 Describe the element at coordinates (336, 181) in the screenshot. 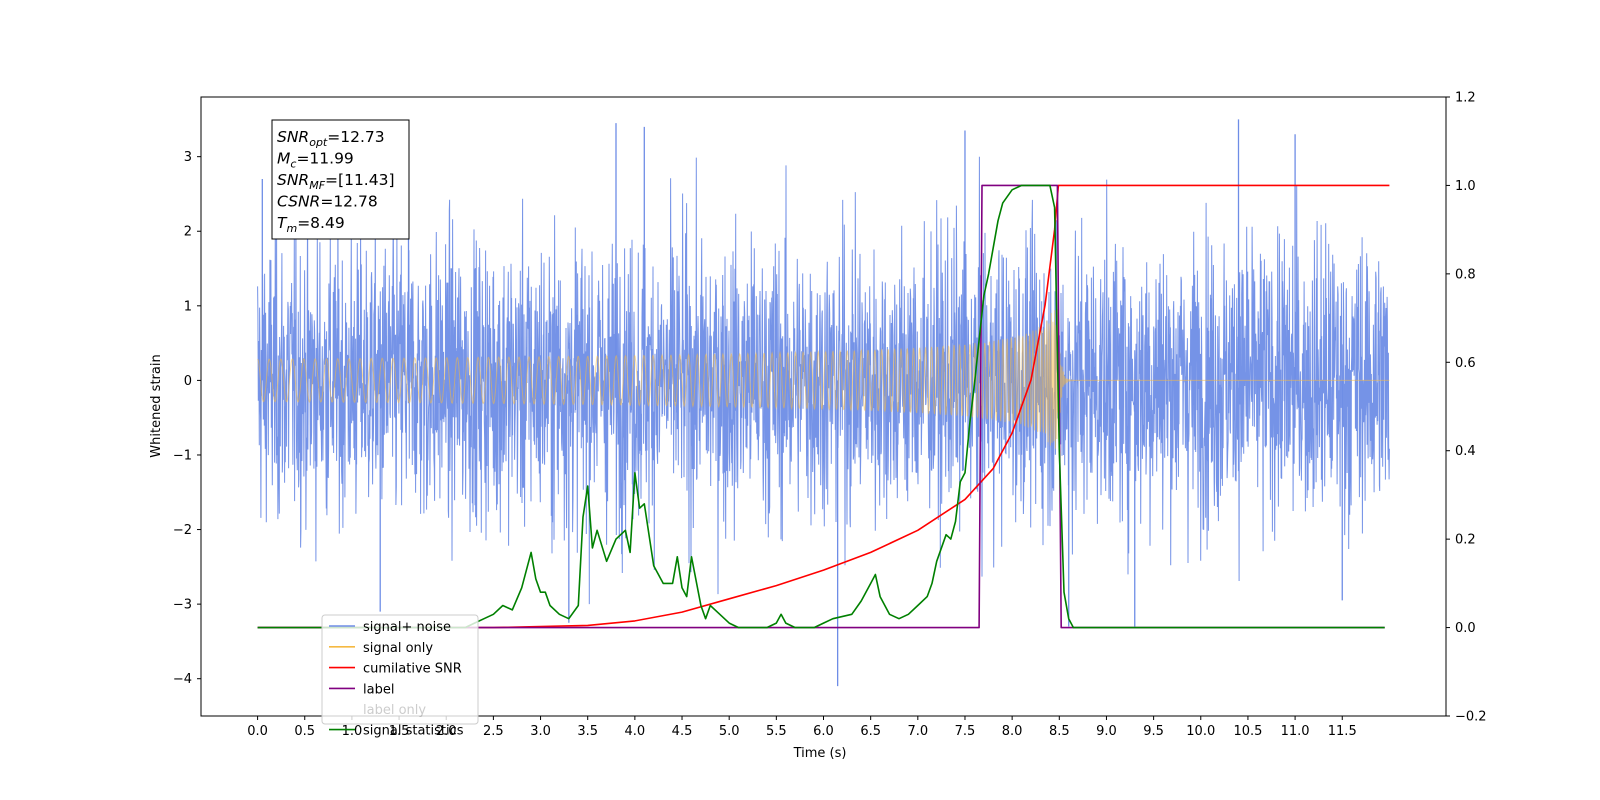

I see `annotation-line-2: SNRMF=[11.43]` at that location.